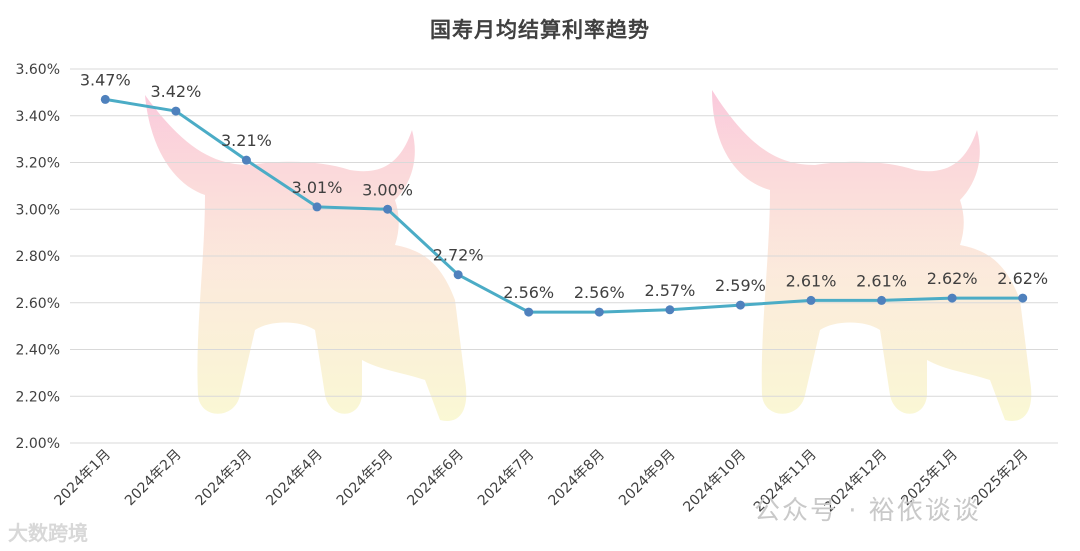 This screenshot has height=551, width=1080. What do you see at coordinates (506, 478) in the screenshot?
I see `x-tick-label: 2024年7月` at bounding box center [506, 478].